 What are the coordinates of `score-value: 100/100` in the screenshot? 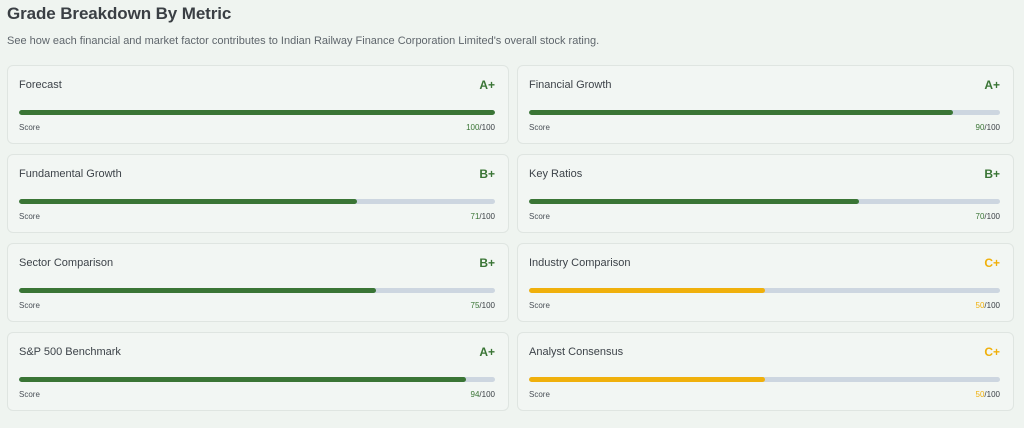 It's located at (480, 127).